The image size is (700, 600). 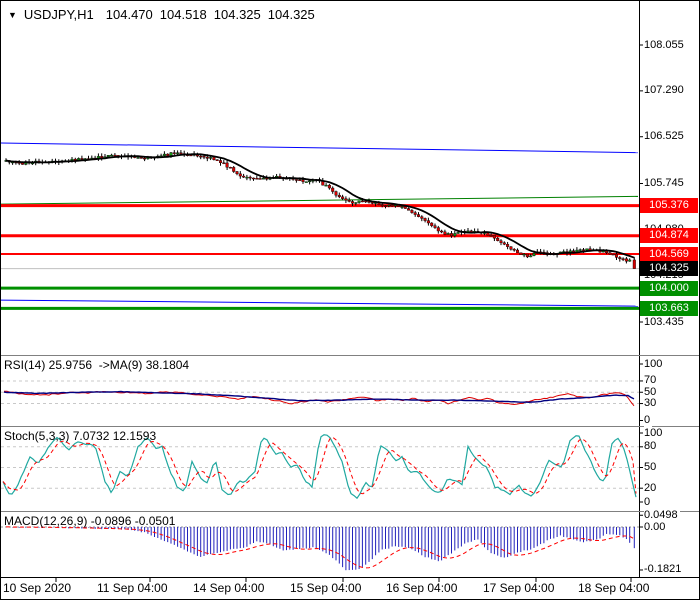 I want to click on time-tick-label: 17 Sep 04:00, so click(x=519, y=588).